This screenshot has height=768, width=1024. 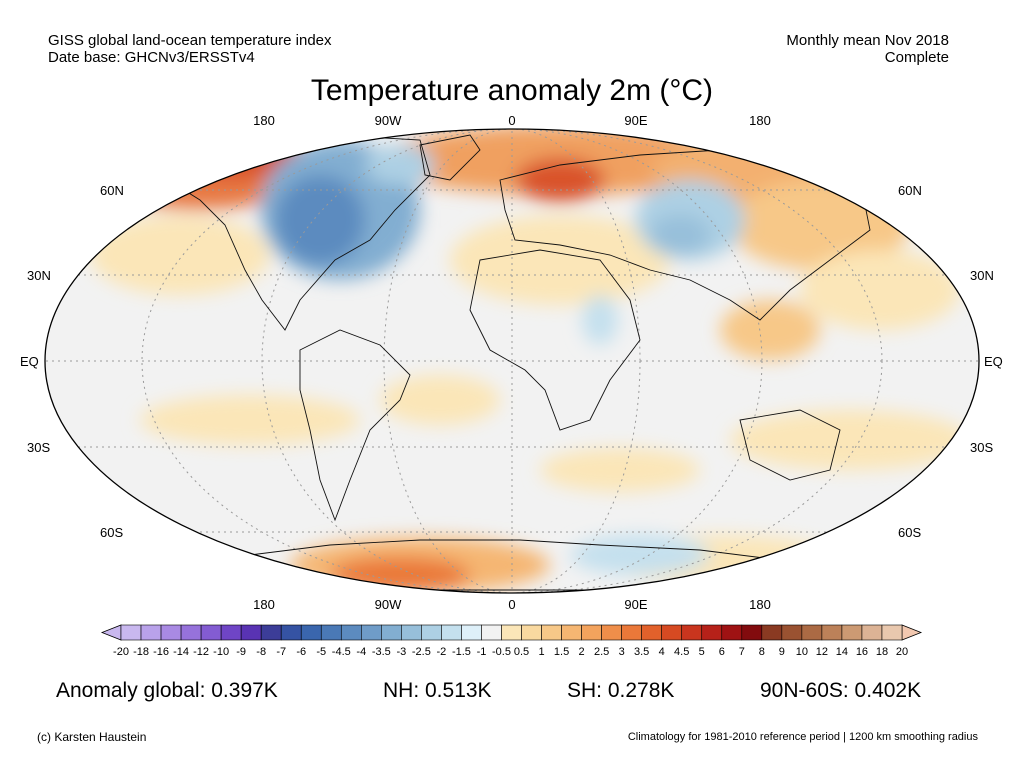 I want to click on colorbar-tick-label: 4.5, so click(x=682, y=652).